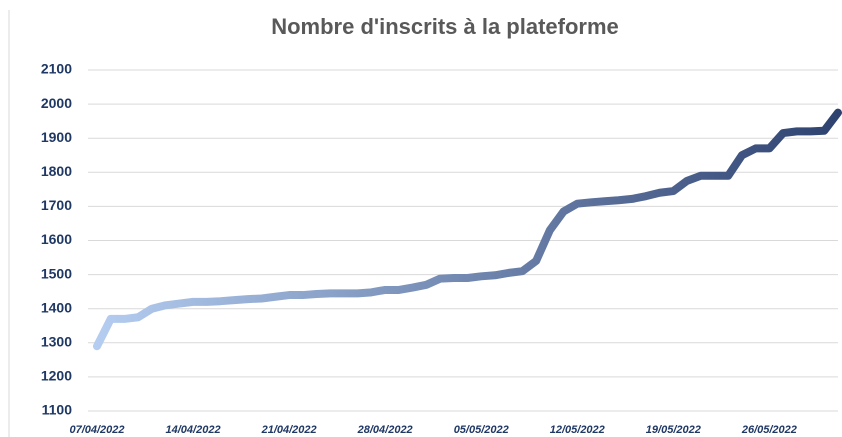 Image resolution: width=842 pixels, height=437 pixels. What do you see at coordinates (385, 430) in the screenshot?
I see `x-tick-label: 28/04/2022` at bounding box center [385, 430].